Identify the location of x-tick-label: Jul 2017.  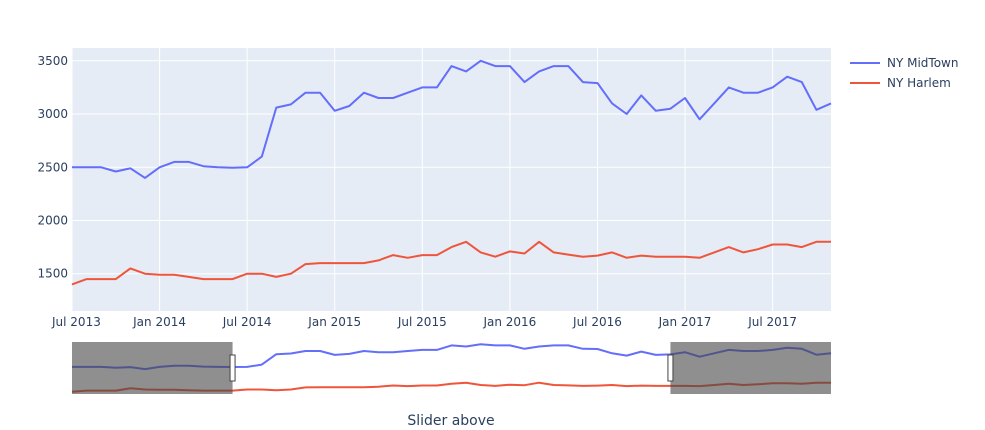
(772, 322).